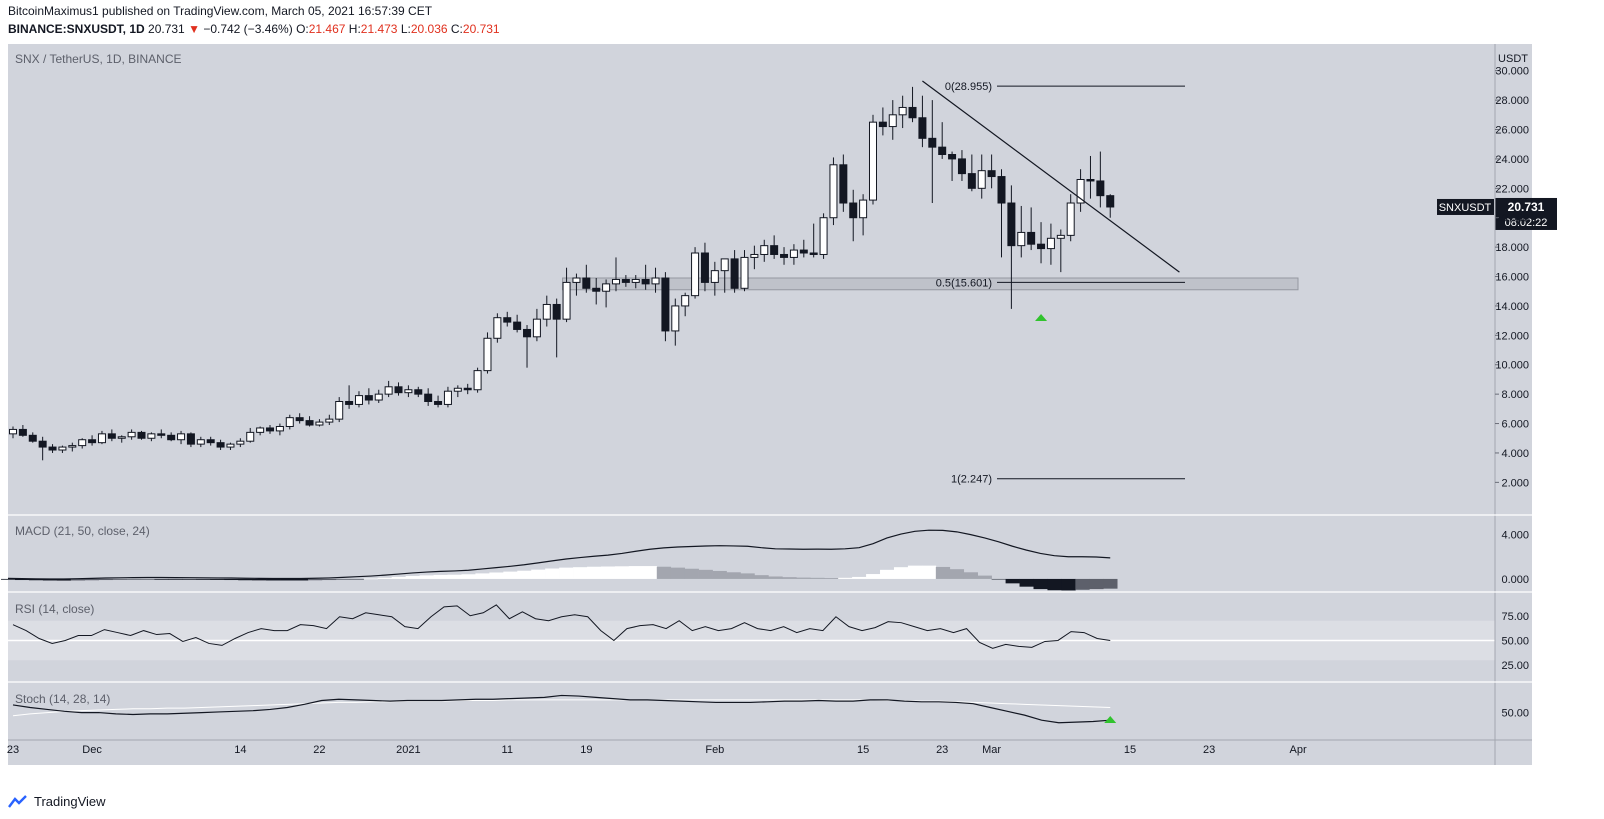  I want to click on tradingview-logo: TradingView, so click(57, 801).